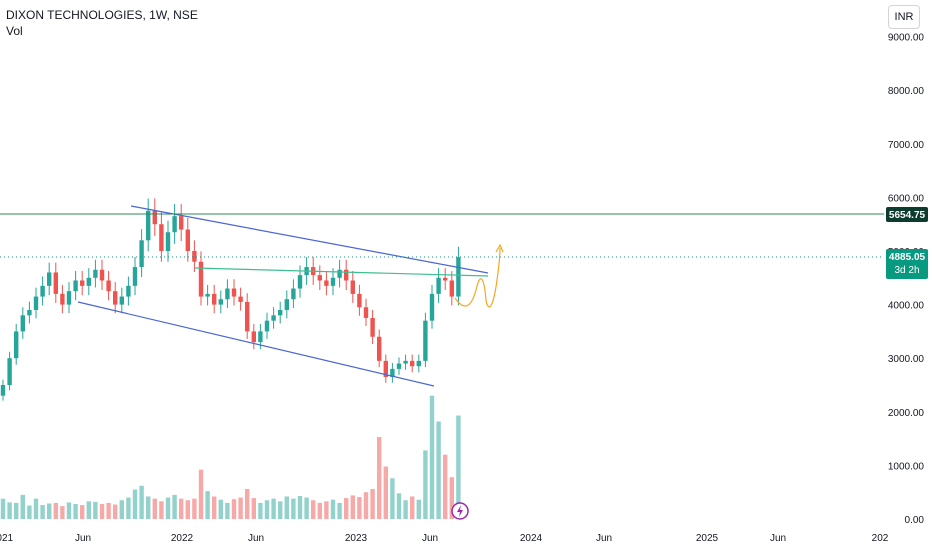 This screenshot has height=550, width=932. I want to click on time-tick-label: 2022, so click(182, 538).